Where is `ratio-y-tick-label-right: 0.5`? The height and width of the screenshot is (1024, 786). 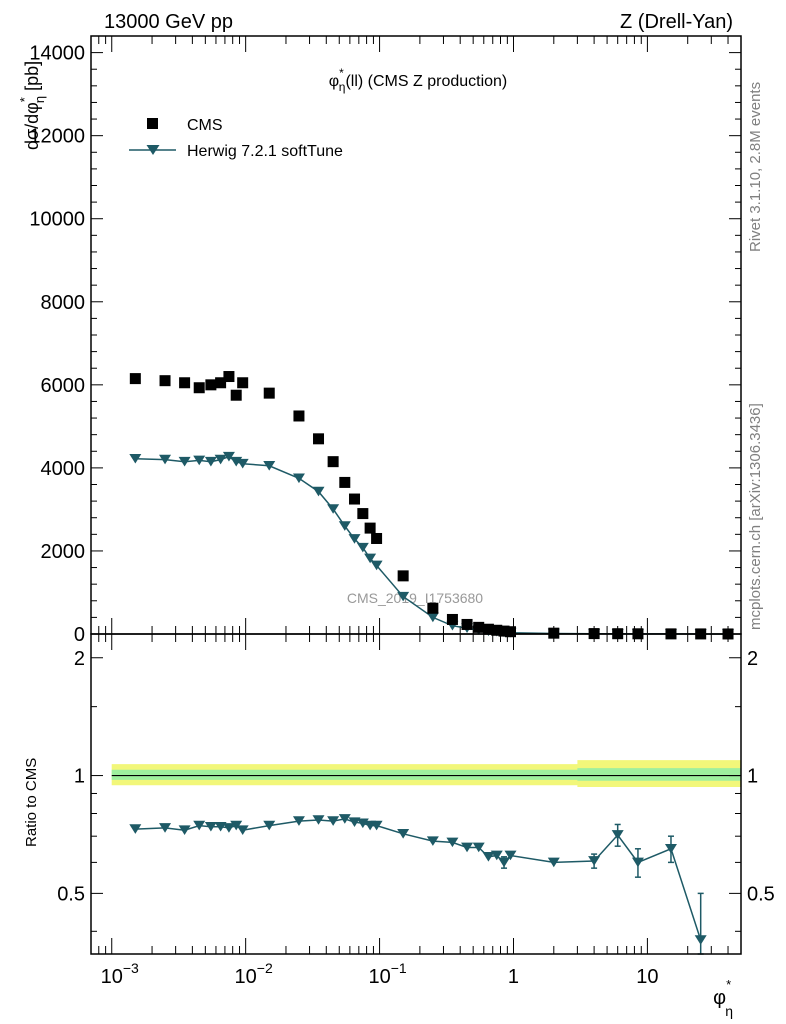
ratio-y-tick-label-right: 0.5 is located at coordinates (761, 894).